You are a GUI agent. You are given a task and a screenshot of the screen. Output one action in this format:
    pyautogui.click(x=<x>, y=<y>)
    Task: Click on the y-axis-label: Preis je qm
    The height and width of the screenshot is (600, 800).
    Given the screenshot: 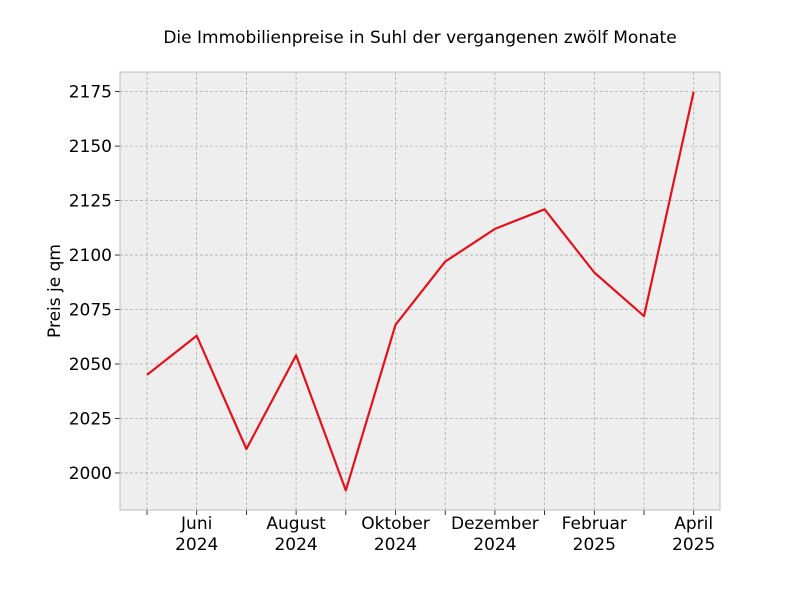 What is the action you would take?
    pyautogui.click(x=55, y=291)
    